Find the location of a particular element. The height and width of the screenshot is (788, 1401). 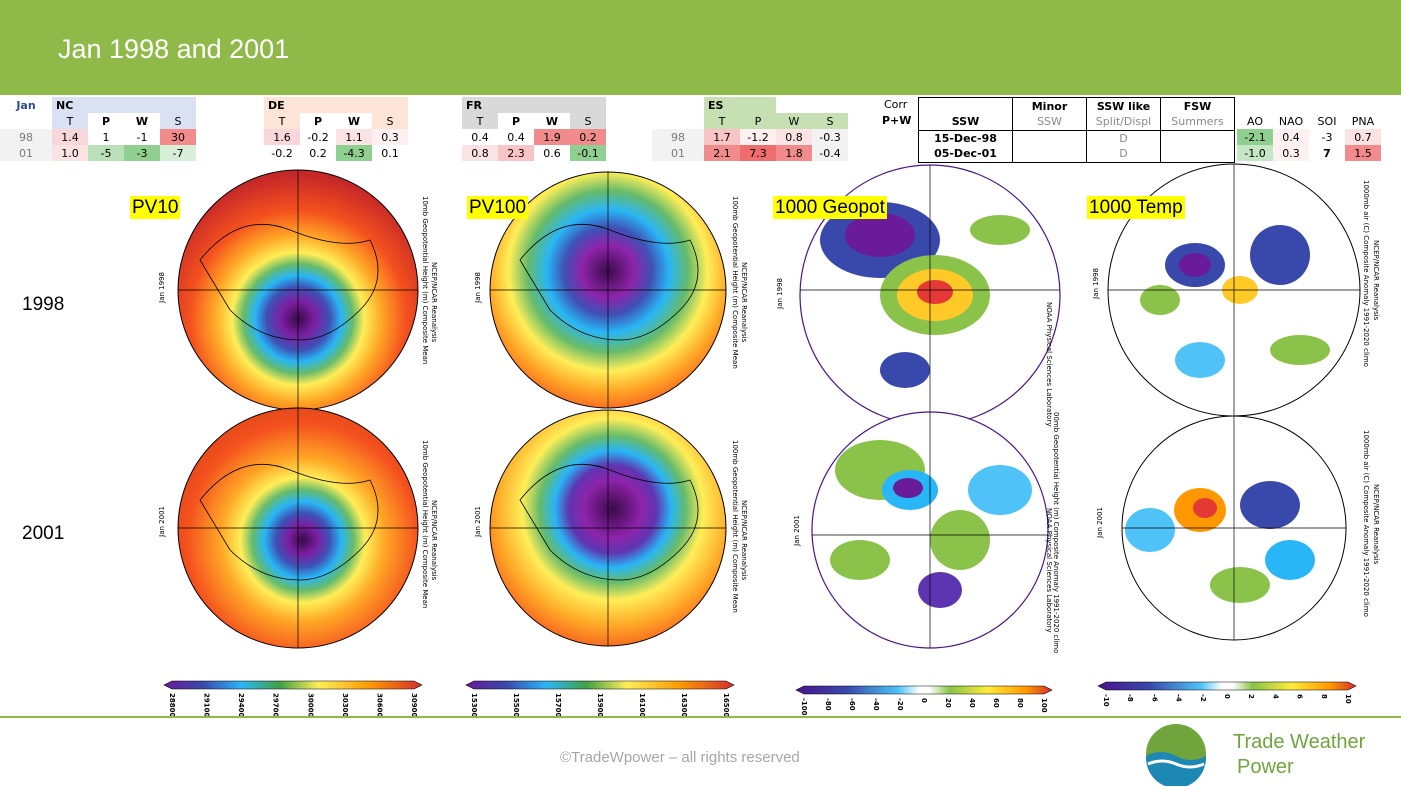

colorbar-tick: -60 is located at coordinates (852, 704).